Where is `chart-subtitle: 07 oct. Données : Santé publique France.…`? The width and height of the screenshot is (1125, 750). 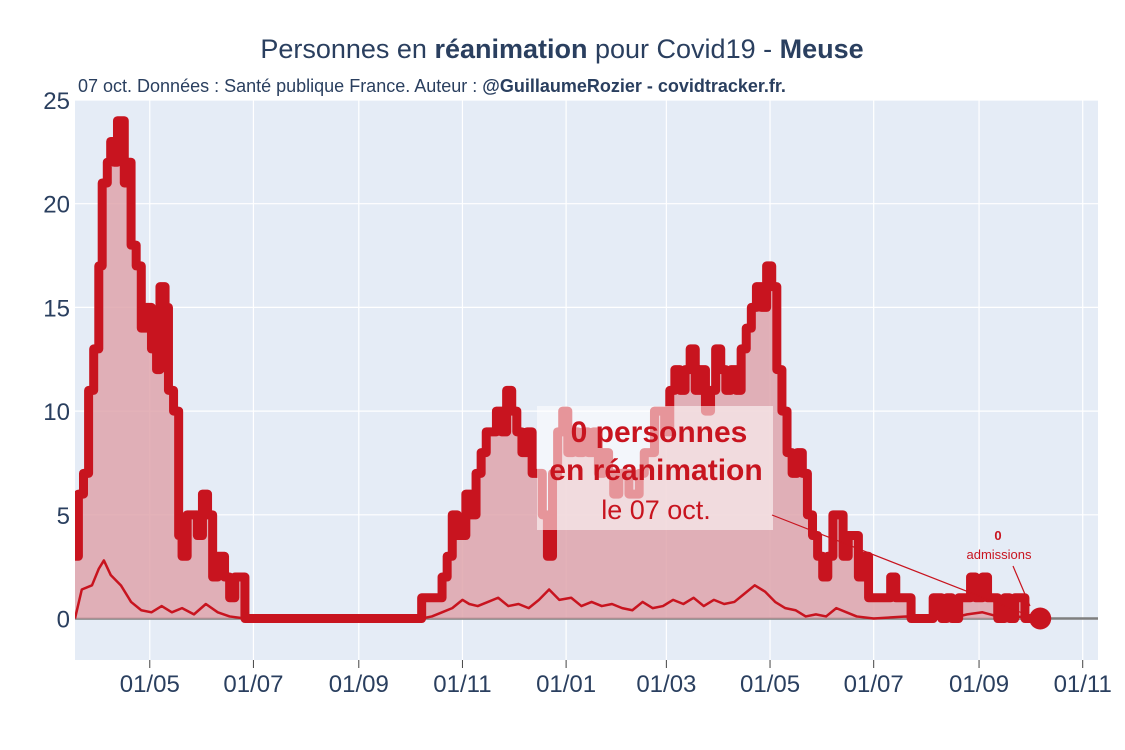
chart-subtitle: 07 oct. Données : Santé publique France.… is located at coordinates (432, 86).